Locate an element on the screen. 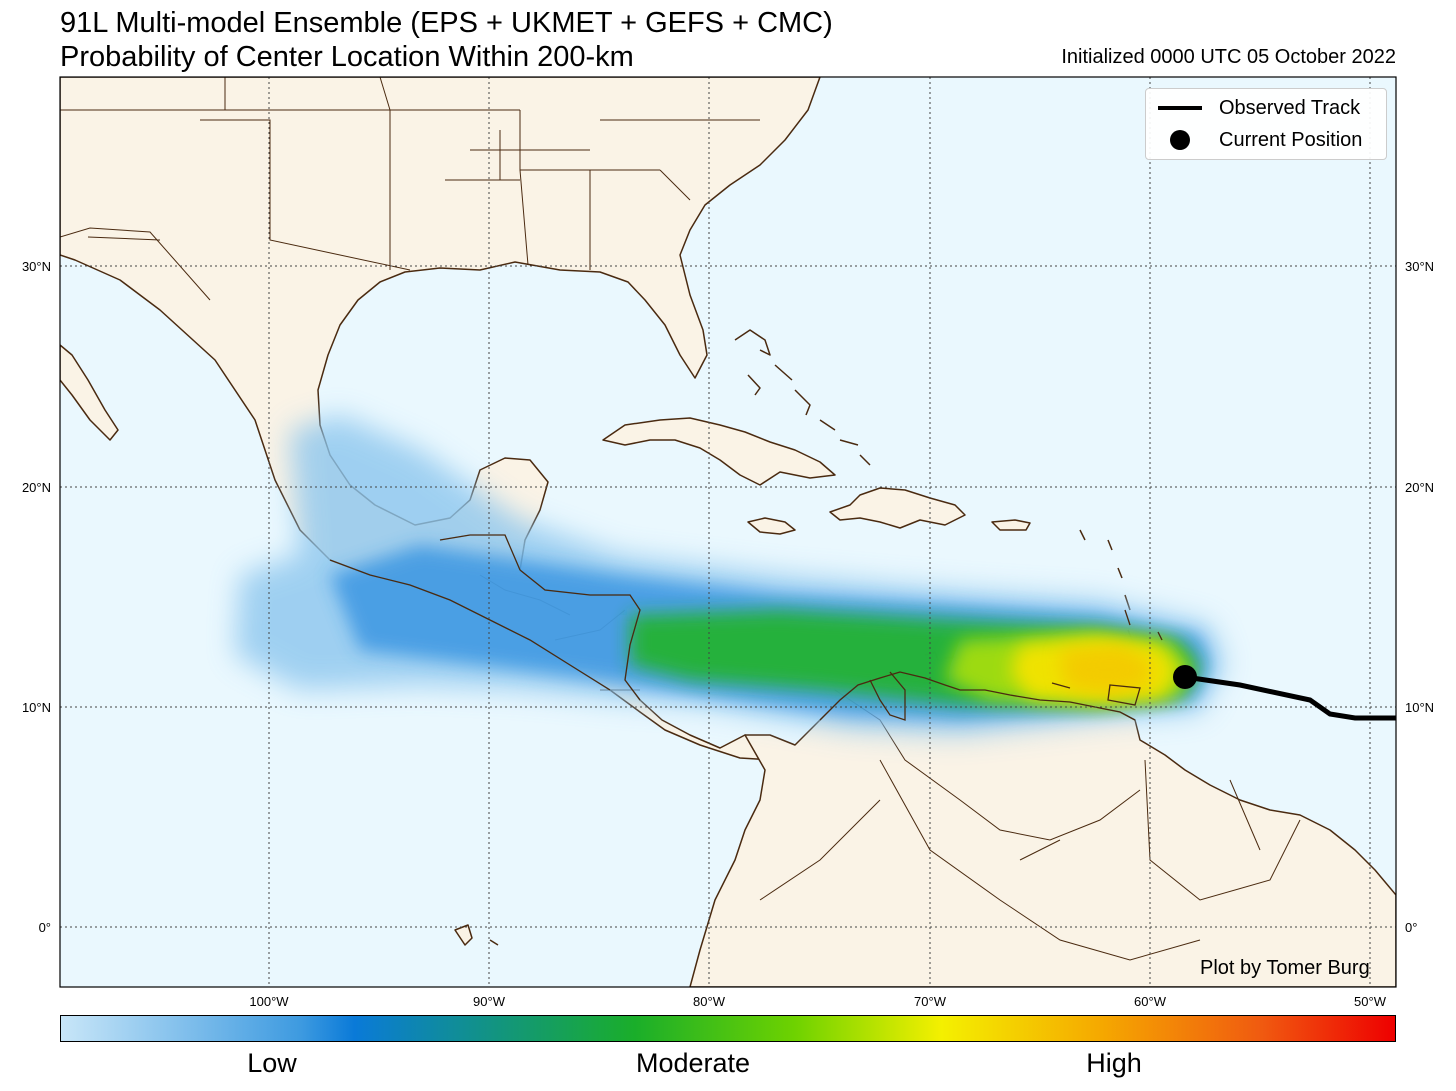  land-puerto-rico is located at coordinates (1011, 525).